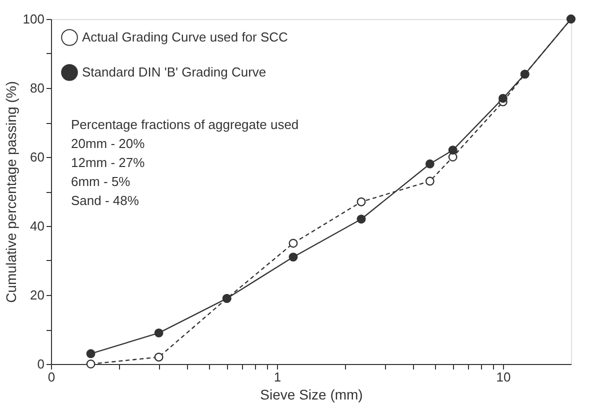 This screenshot has width=594, height=415. I want to click on y-tick-label: 0, so click(40, 364).